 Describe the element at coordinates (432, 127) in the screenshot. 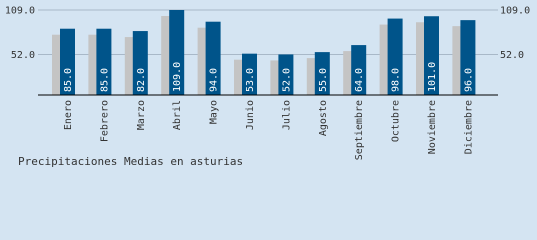

I see `x-tick-label: Noviembre` at that location.